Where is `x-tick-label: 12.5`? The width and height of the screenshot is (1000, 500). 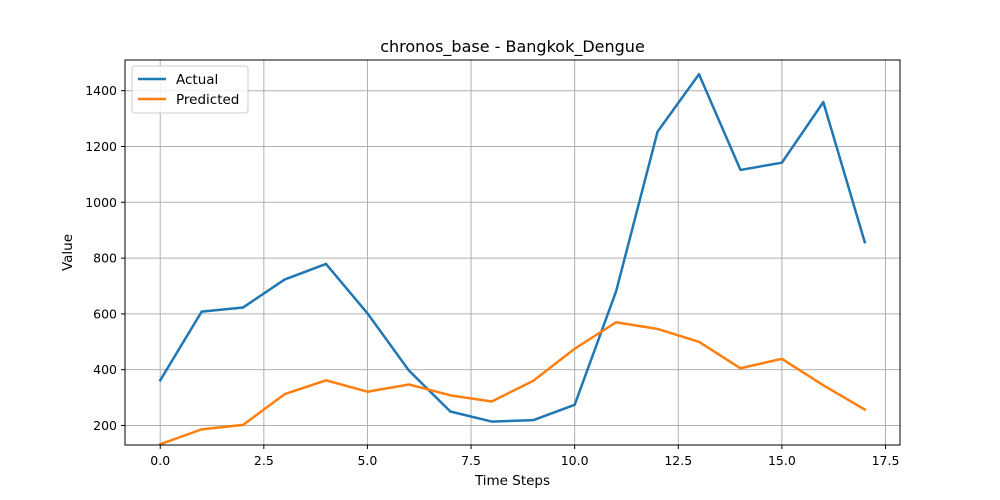 x-tick-label: 12.5 is located at coordinates (678, 460).